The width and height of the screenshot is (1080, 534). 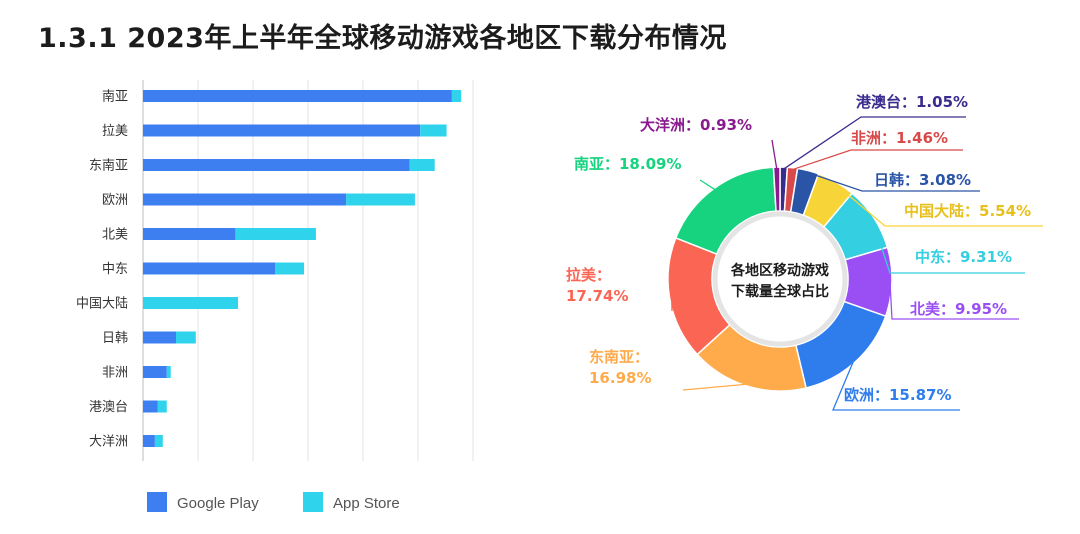 What do you see at coordinates (897, 395) in the screenshot?
I see `donut-callout-label: 欧洲：15.87%` at bounding box center [897, 395].